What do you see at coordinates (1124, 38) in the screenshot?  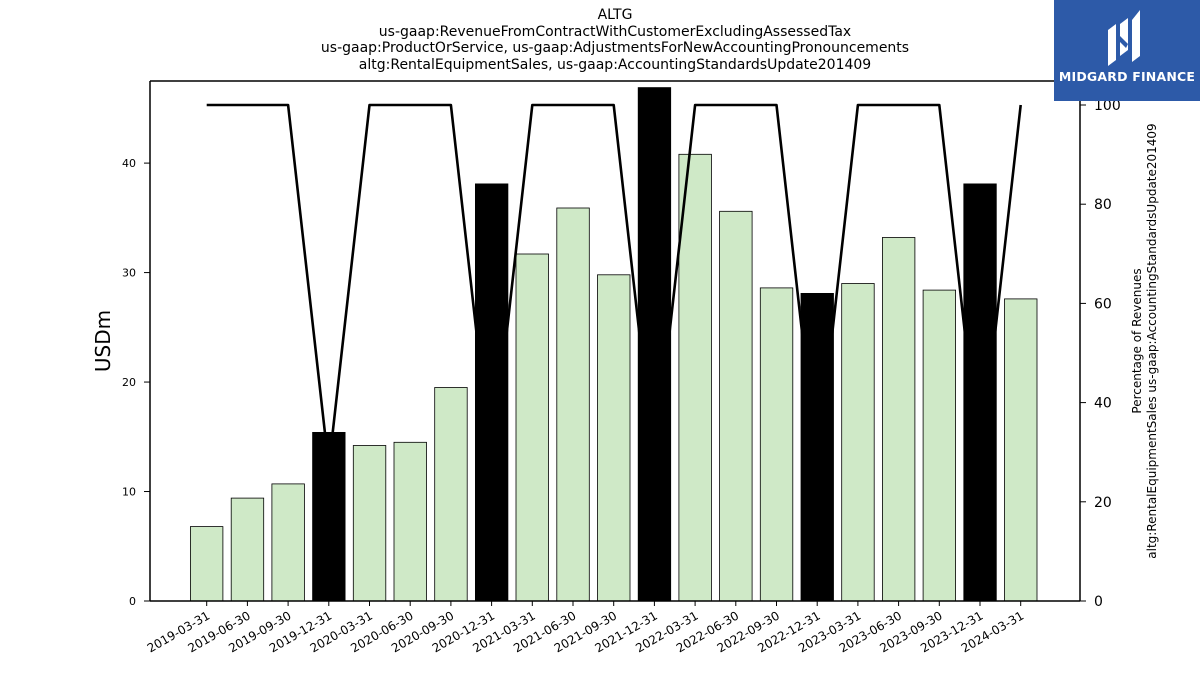 I see `midgard-logo-icon` at bounding box center [1124, 38].